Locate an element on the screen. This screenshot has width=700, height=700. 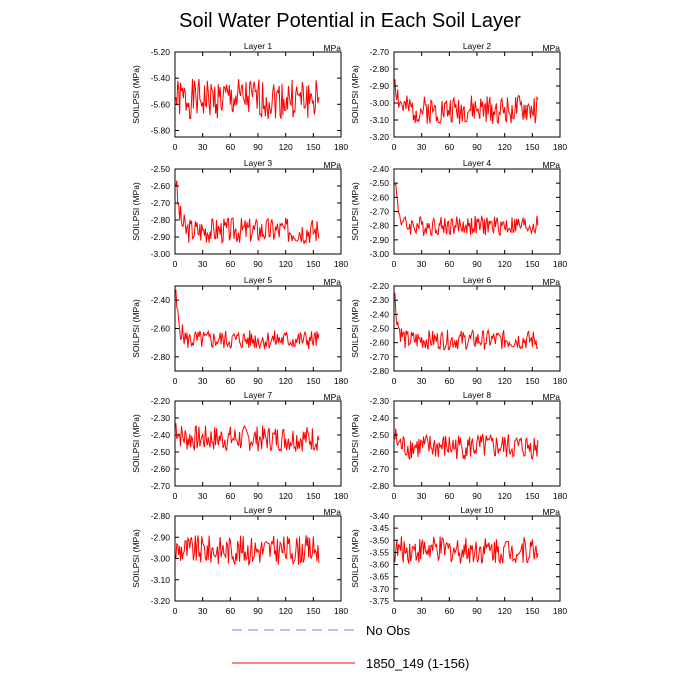
legend-label-run: 1850_149 (1-156) is located at coordinates (417, 663).